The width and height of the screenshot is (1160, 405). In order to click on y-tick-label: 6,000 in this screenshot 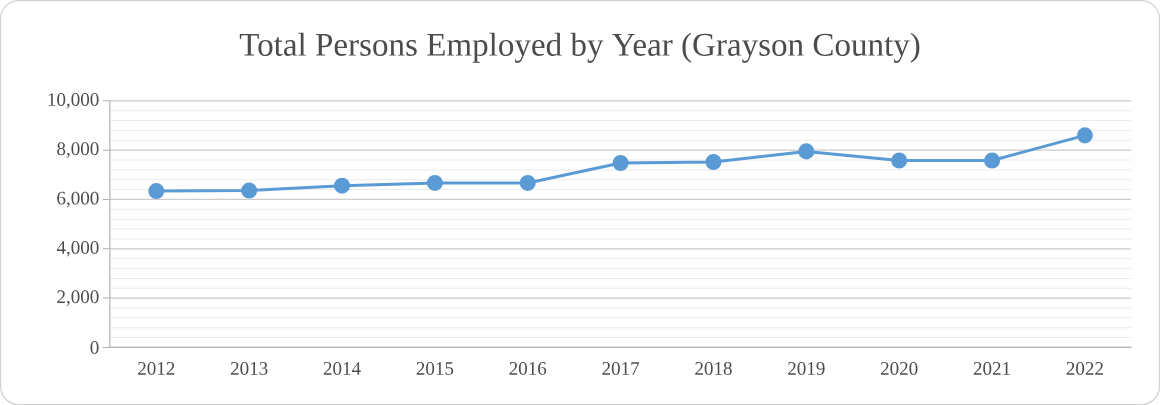, I will do `click(78, 199)`.